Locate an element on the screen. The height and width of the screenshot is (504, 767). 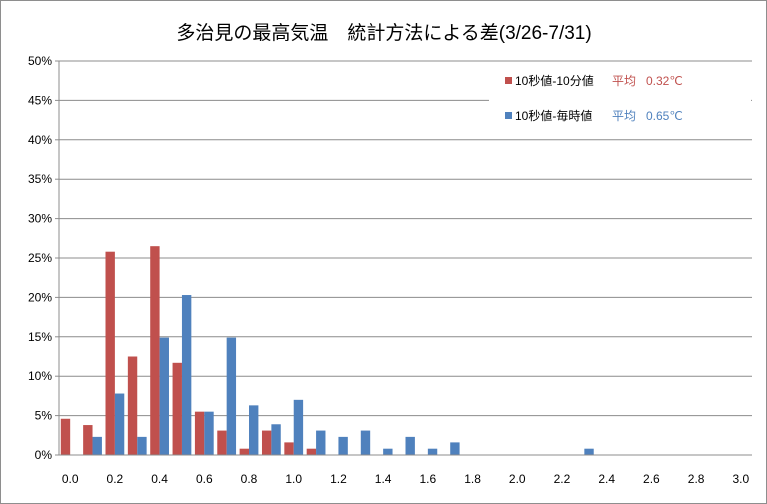
legend-average-value-series-2: 0.65℃ is located at coordinates (664, 116).